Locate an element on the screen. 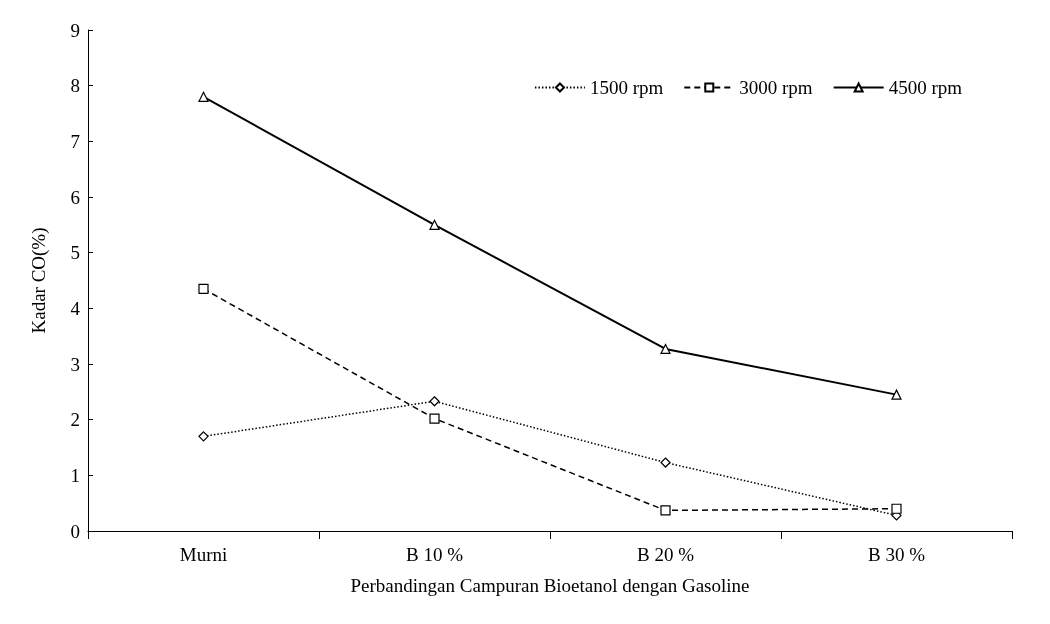  legend-label: 4500 rpm is located at coordinates (925, 87).